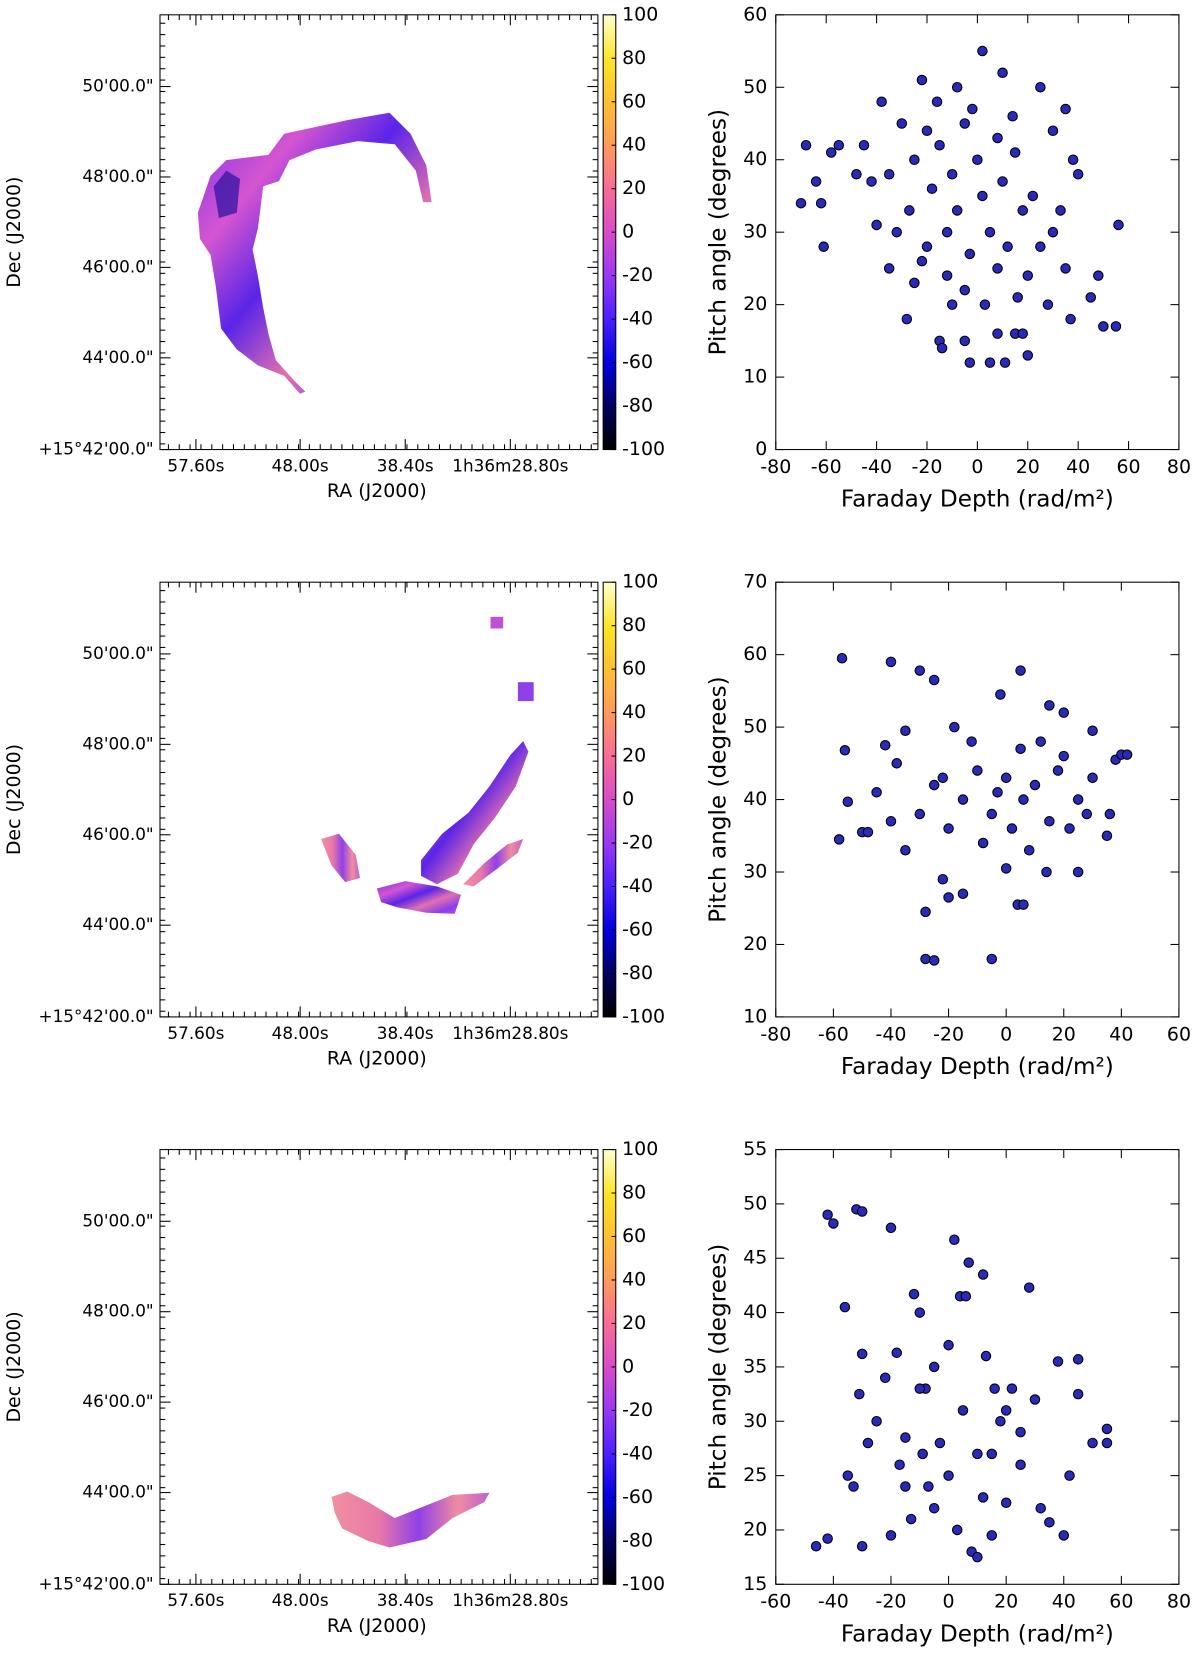 This screenshot has width=1200, height=1657. Describe the element at coordinates (755, 654) in the screenshot. I see `y-tick-label: 60` at that location.